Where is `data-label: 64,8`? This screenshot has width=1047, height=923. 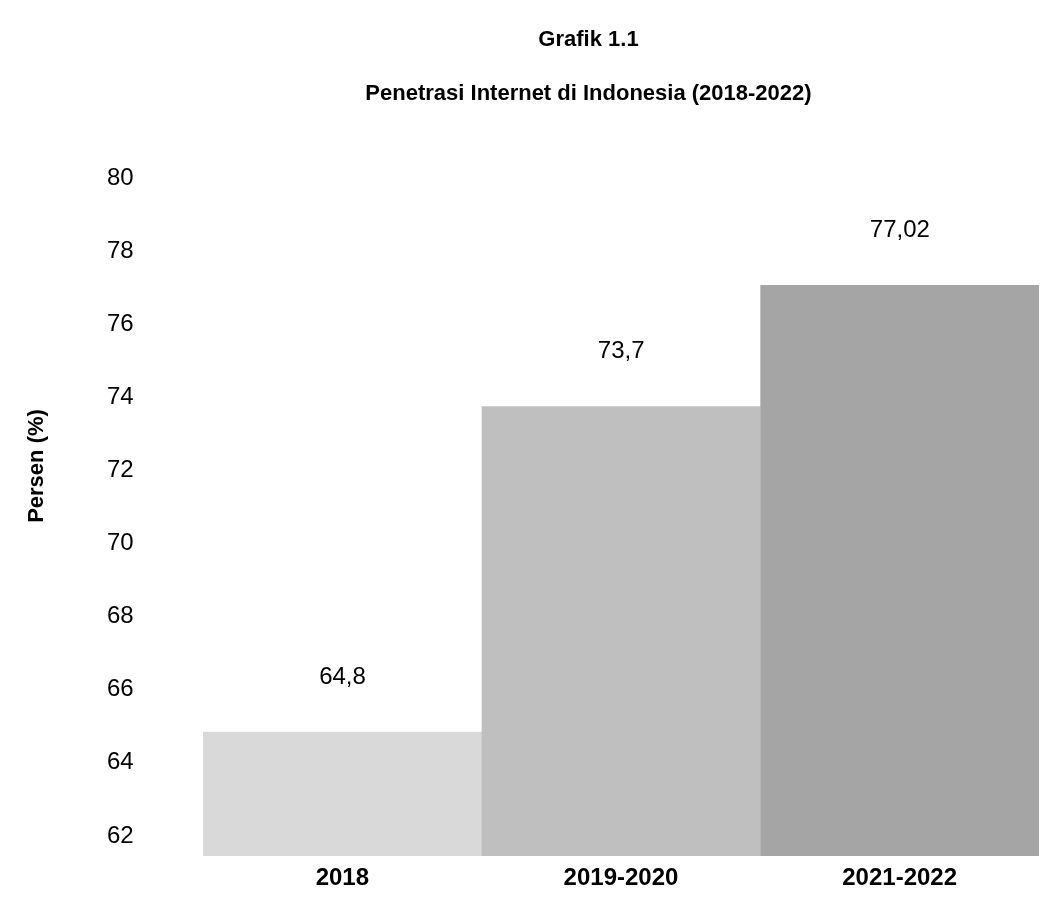
data-label: 64,8 is located at coordinates (342, 675).